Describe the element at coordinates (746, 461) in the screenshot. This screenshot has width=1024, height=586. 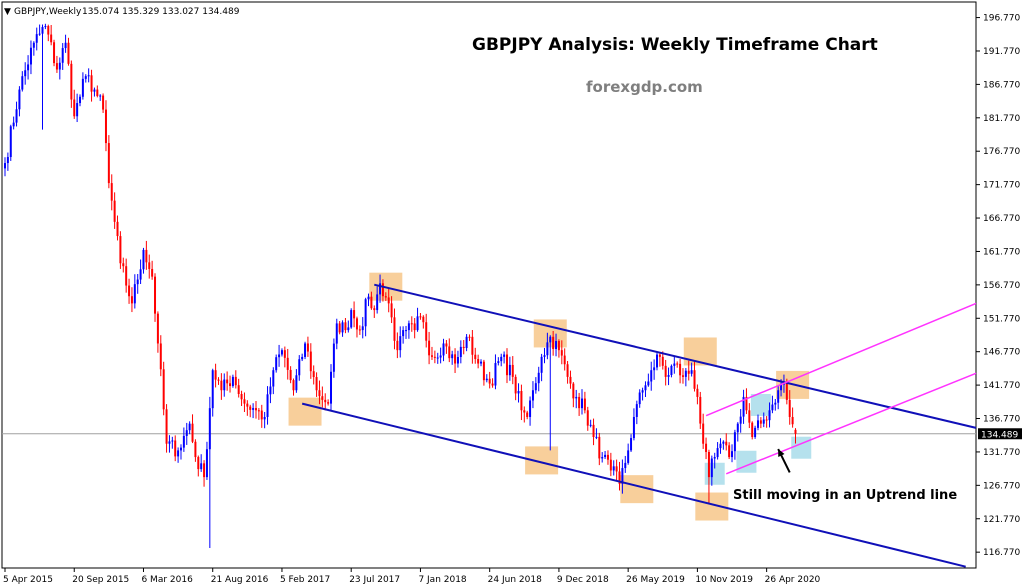
I see `blue-highlight-box` at that location.